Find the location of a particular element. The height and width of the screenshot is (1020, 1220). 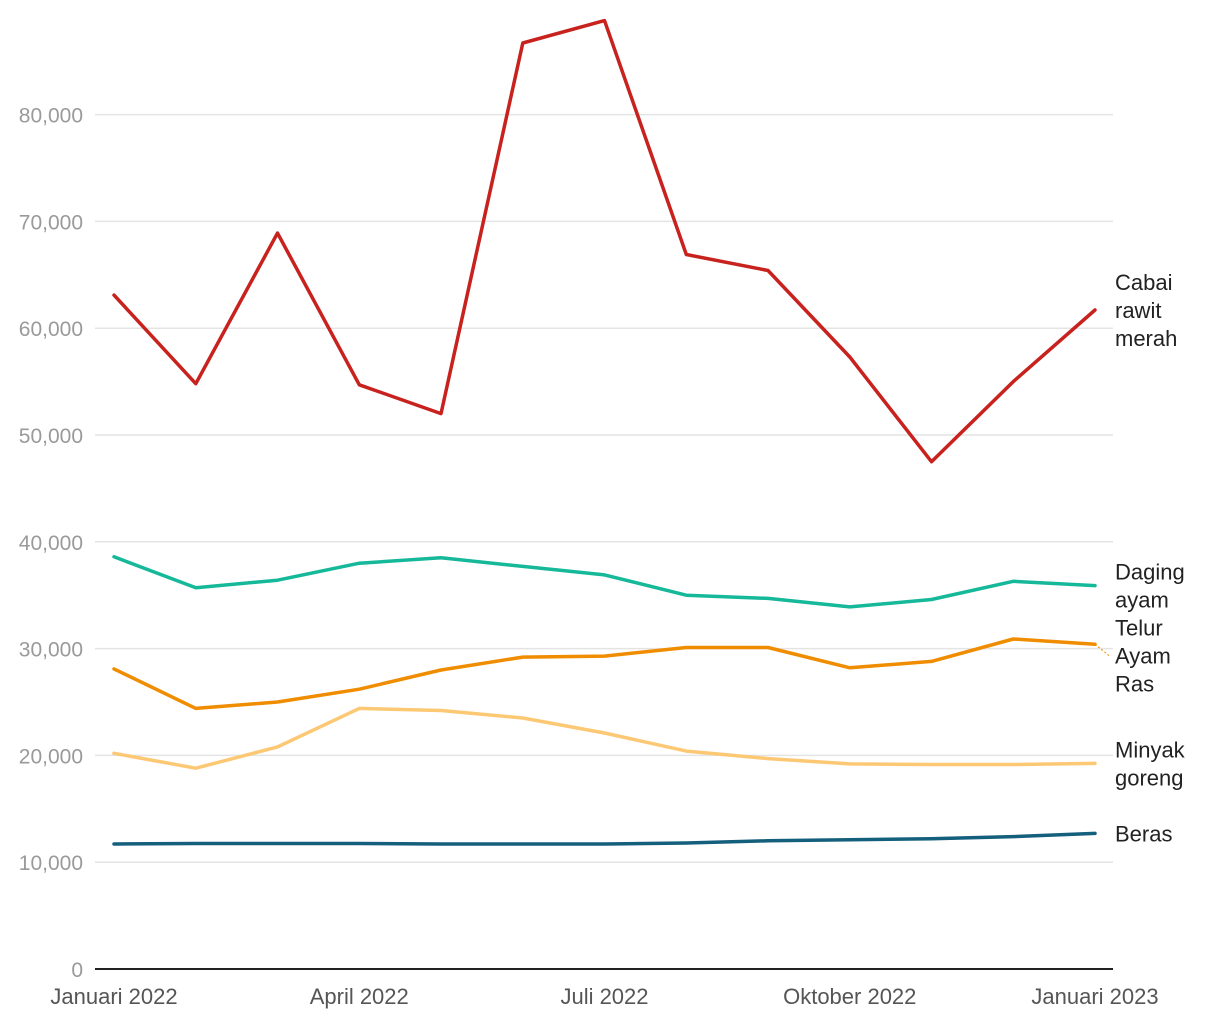

y-tick-label: 60,000 is located at coordinates (51, 329).